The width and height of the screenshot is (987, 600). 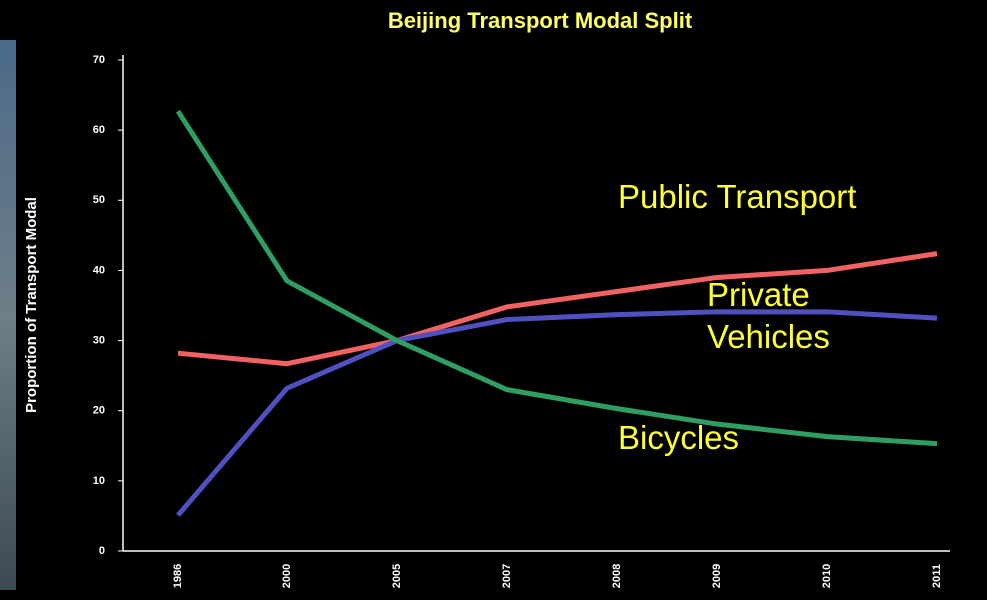 What do you see at coordinates (737, 196) in the screenshot?
I see `series-label: Public Transport` at bounding box center [737, 196].